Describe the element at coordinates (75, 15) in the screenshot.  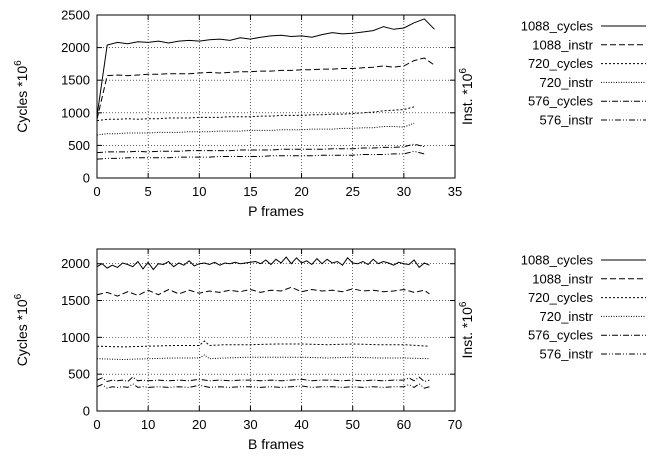
I see `y-tick-label: 2500` at that location.